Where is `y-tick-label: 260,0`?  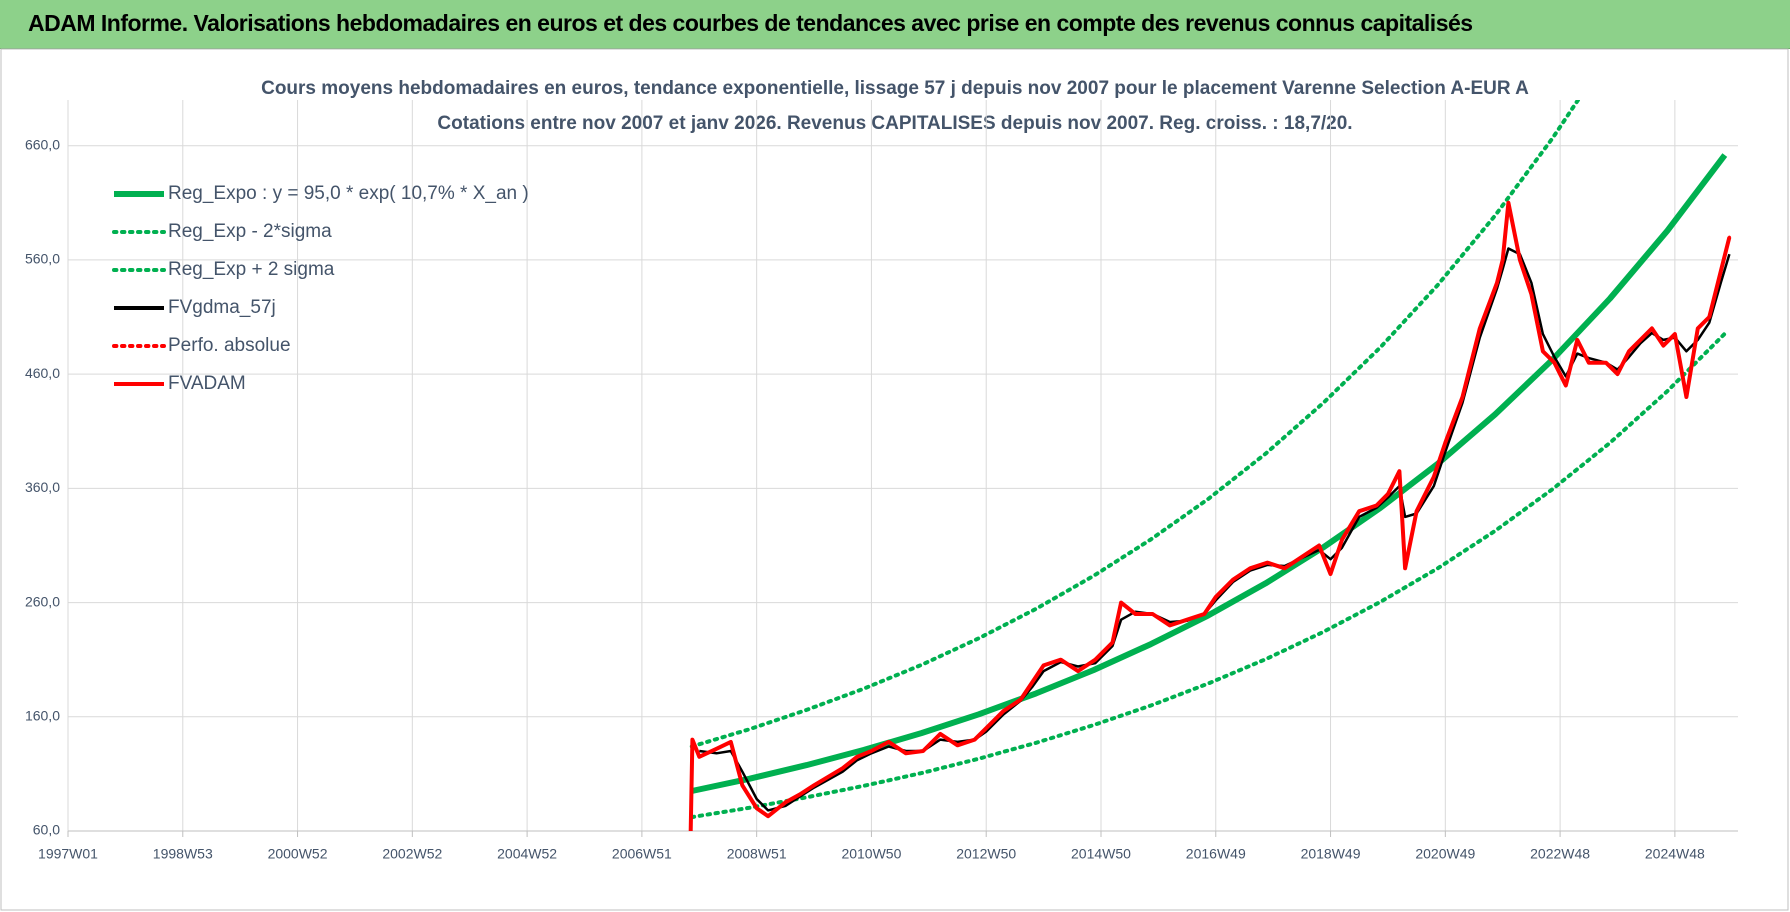
y-tick-label: 260,0 is located at coordinates (42, 601).